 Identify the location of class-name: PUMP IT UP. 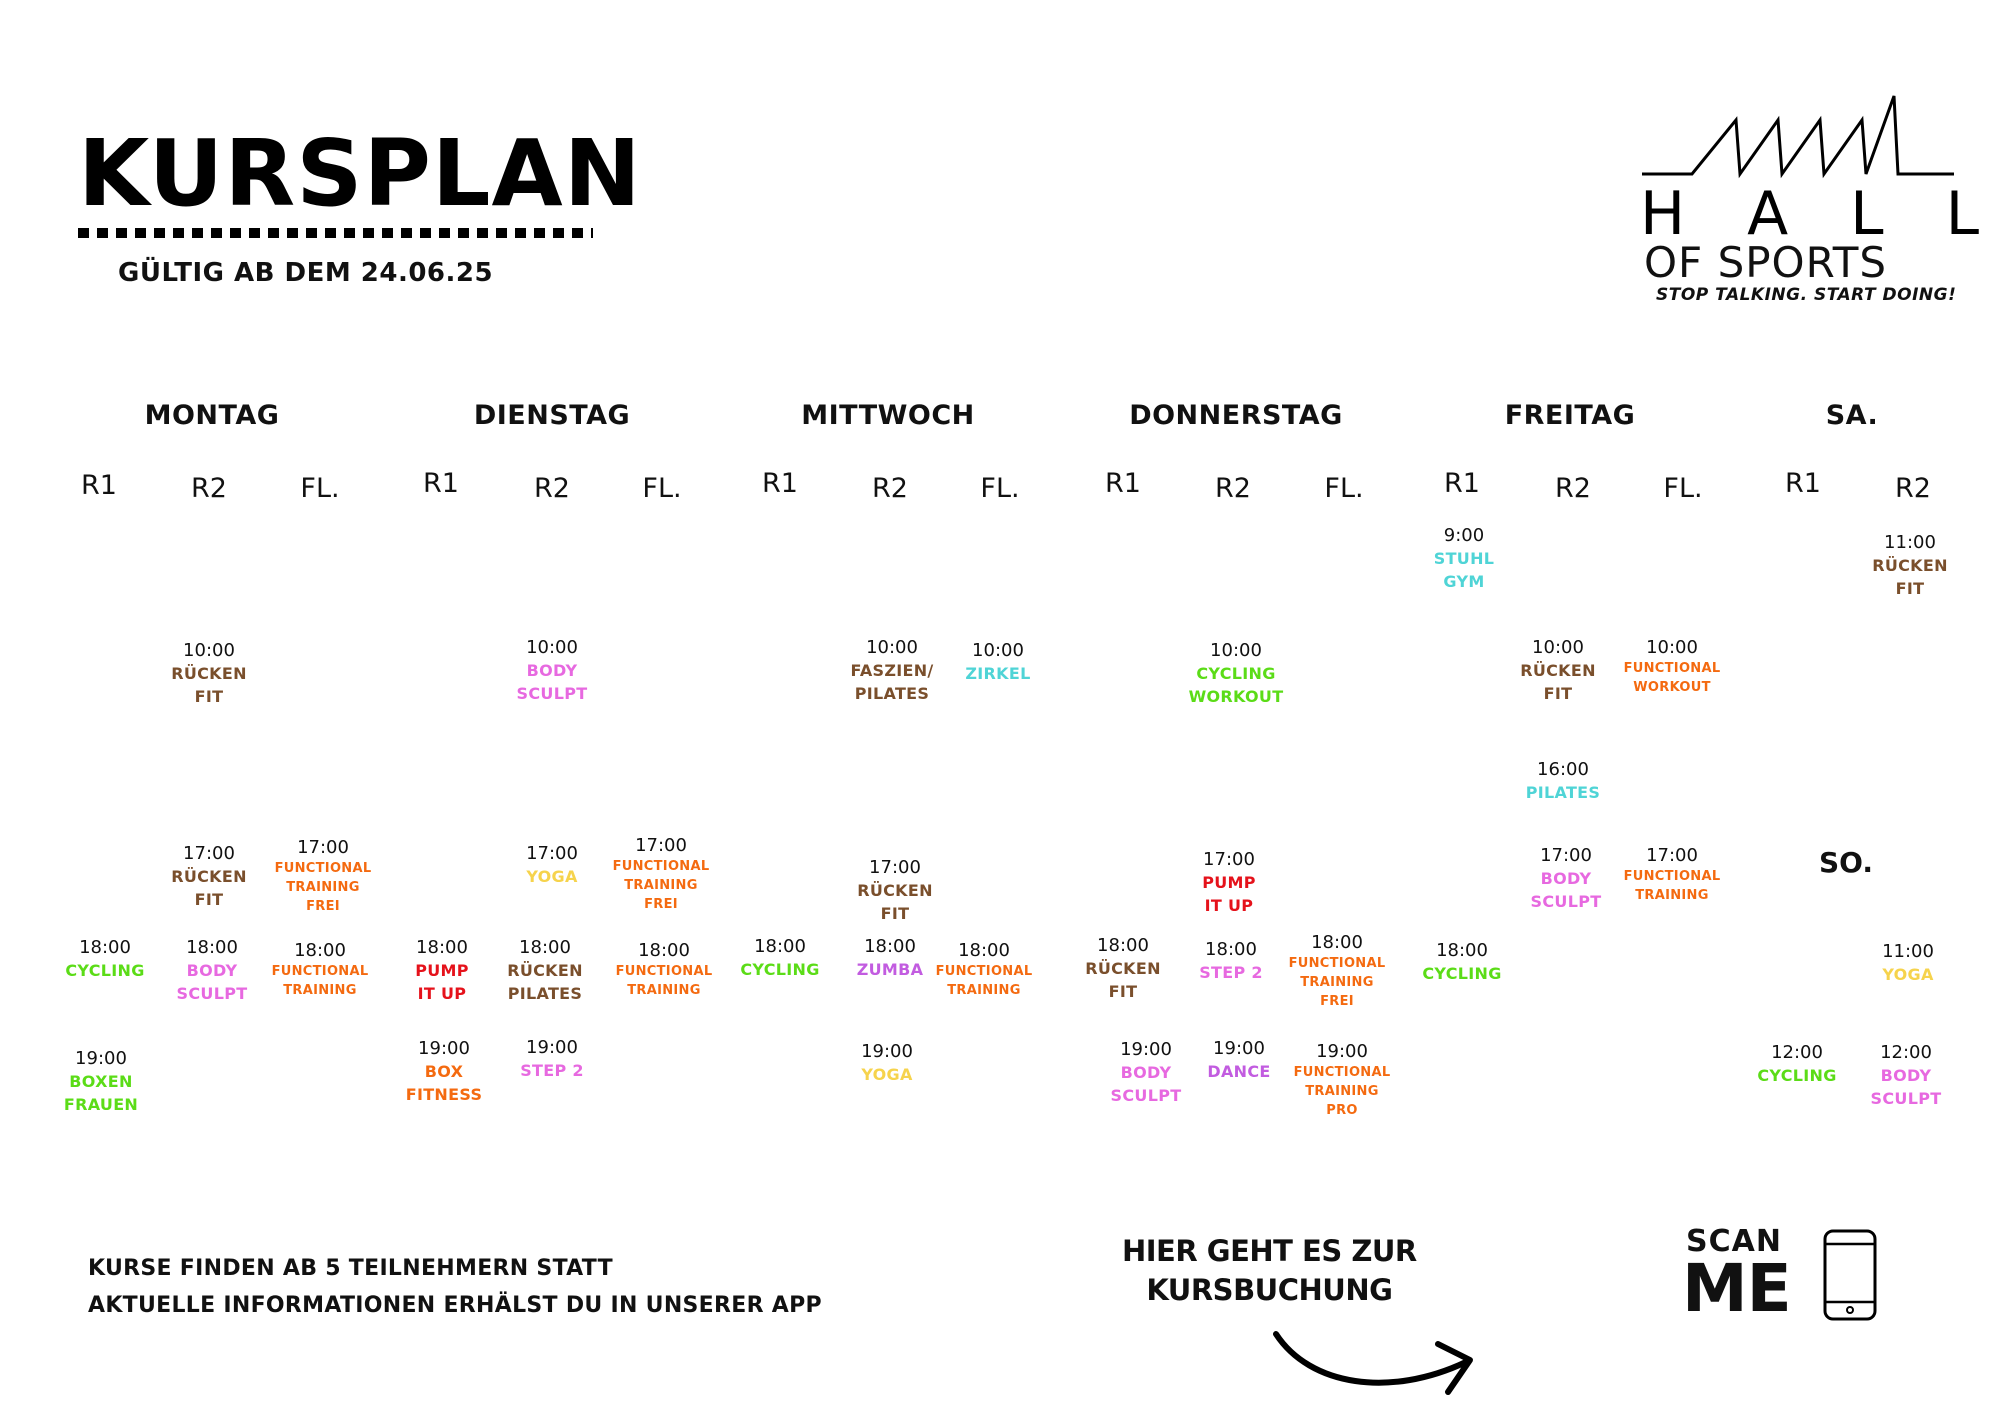
(442, 982).